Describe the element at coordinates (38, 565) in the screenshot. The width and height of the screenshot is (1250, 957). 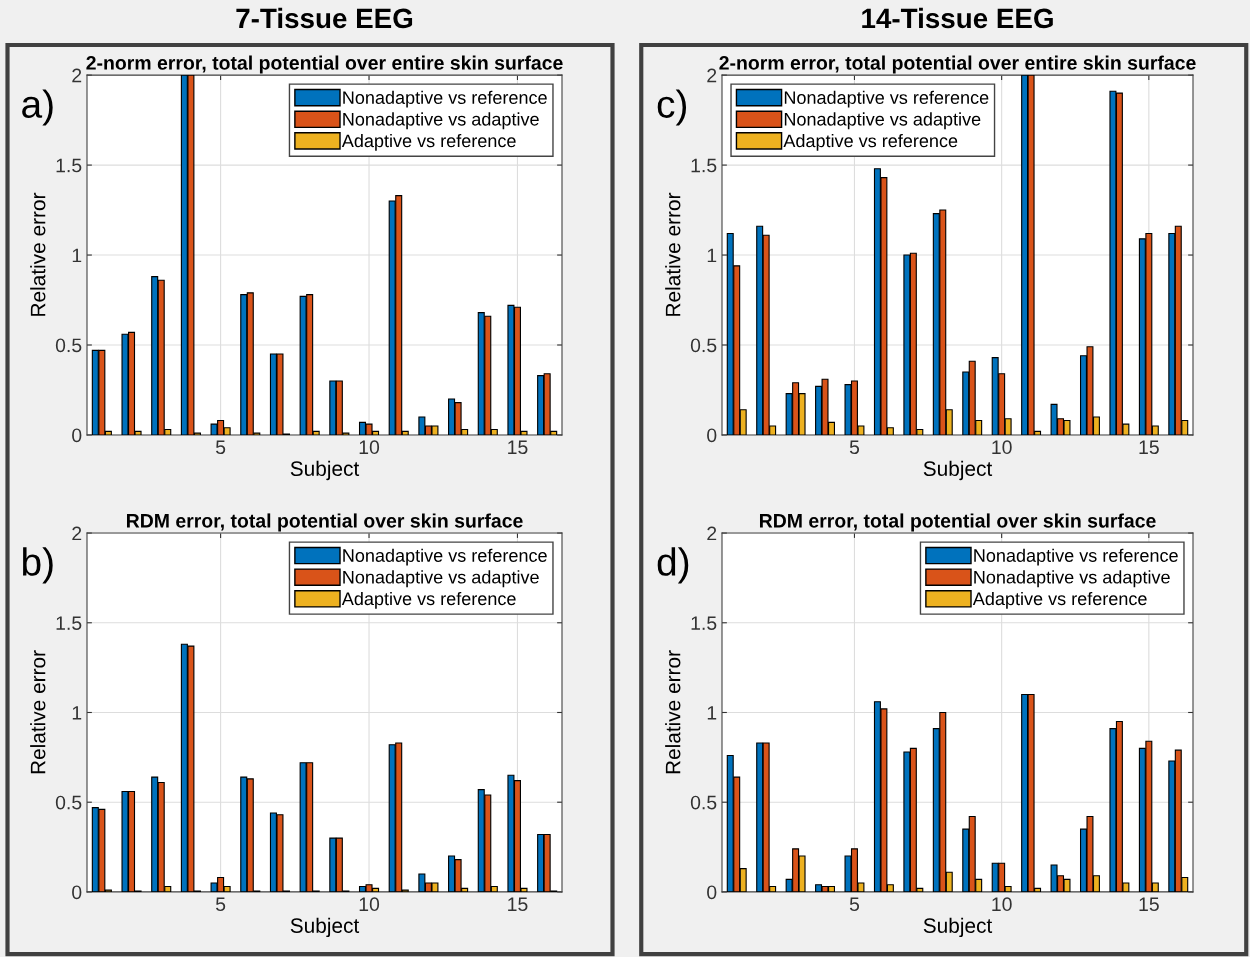
I see `text: b)` at that location.